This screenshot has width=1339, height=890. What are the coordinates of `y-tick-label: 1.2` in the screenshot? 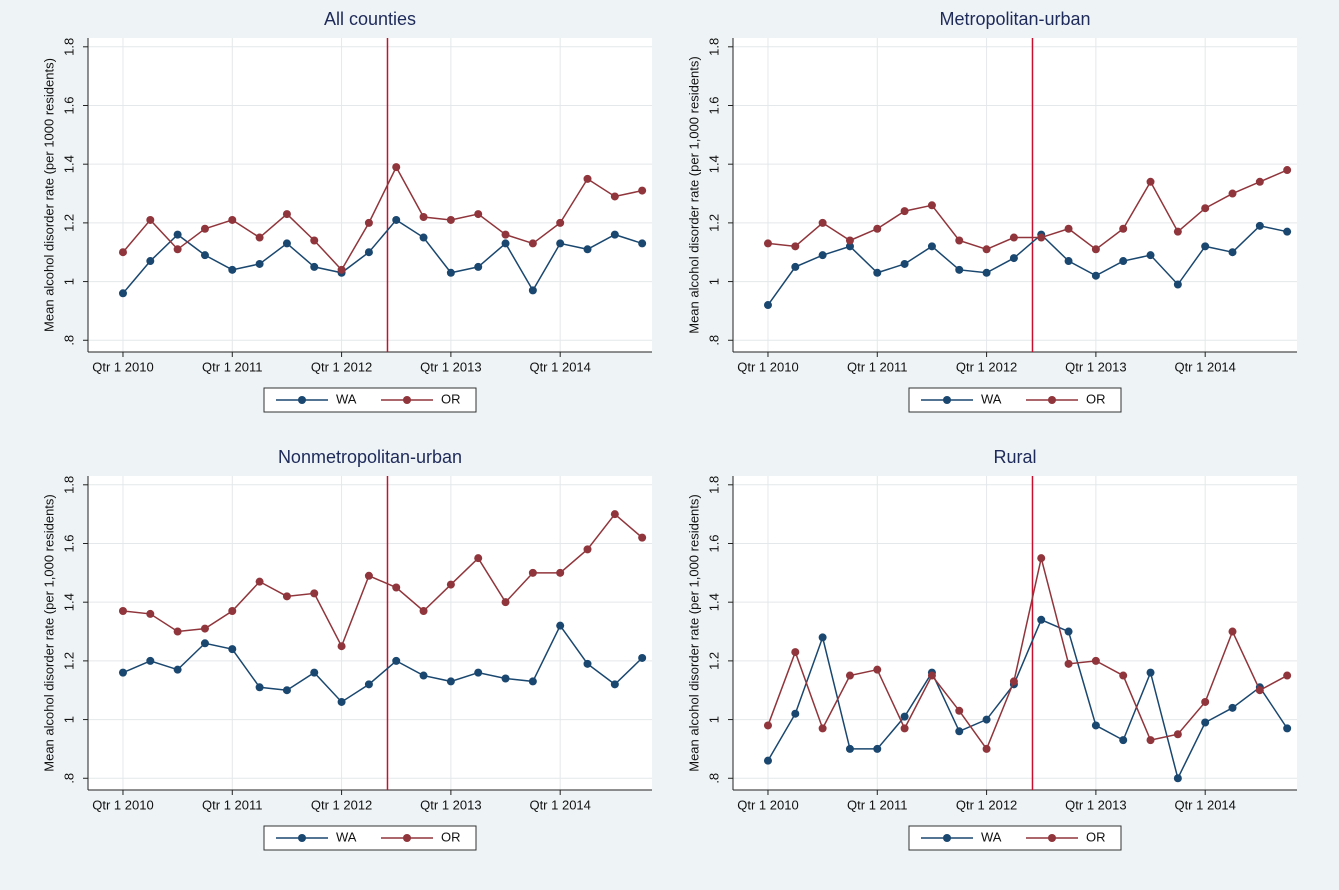 It's located at (68, 661).